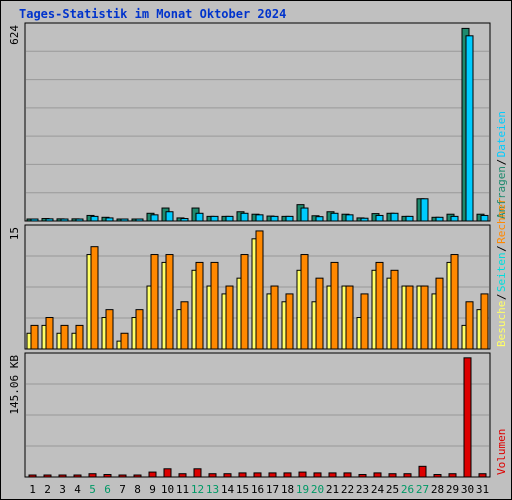 The image size is (512, 500). What do you see at coordinates (167, 489) in the screenshot?
I see `x-tick-label-day-10: 10` at bounding box center [167, 489].